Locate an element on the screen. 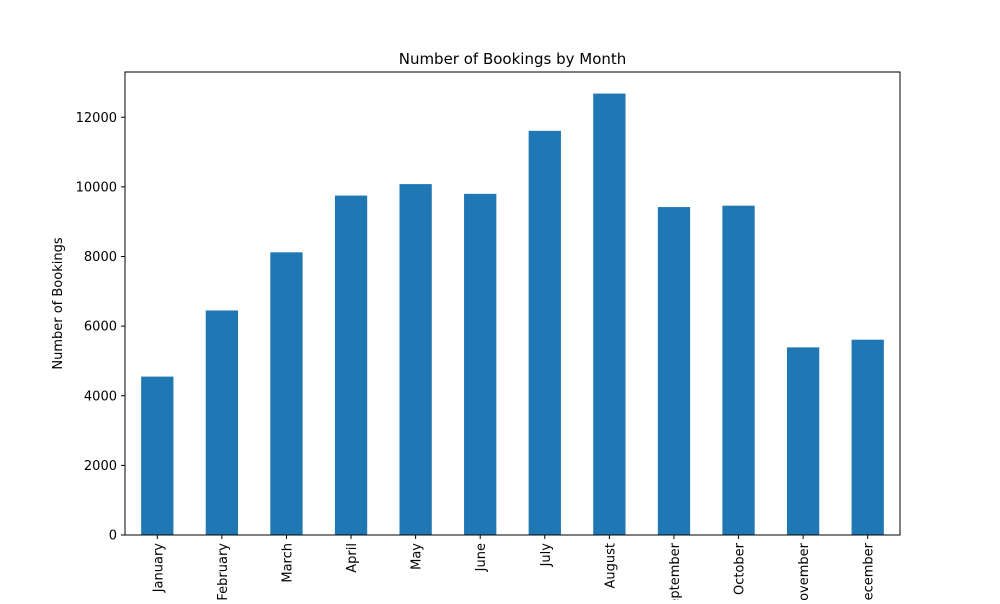  x-tick-label: January is located at coordinates (158, 568).